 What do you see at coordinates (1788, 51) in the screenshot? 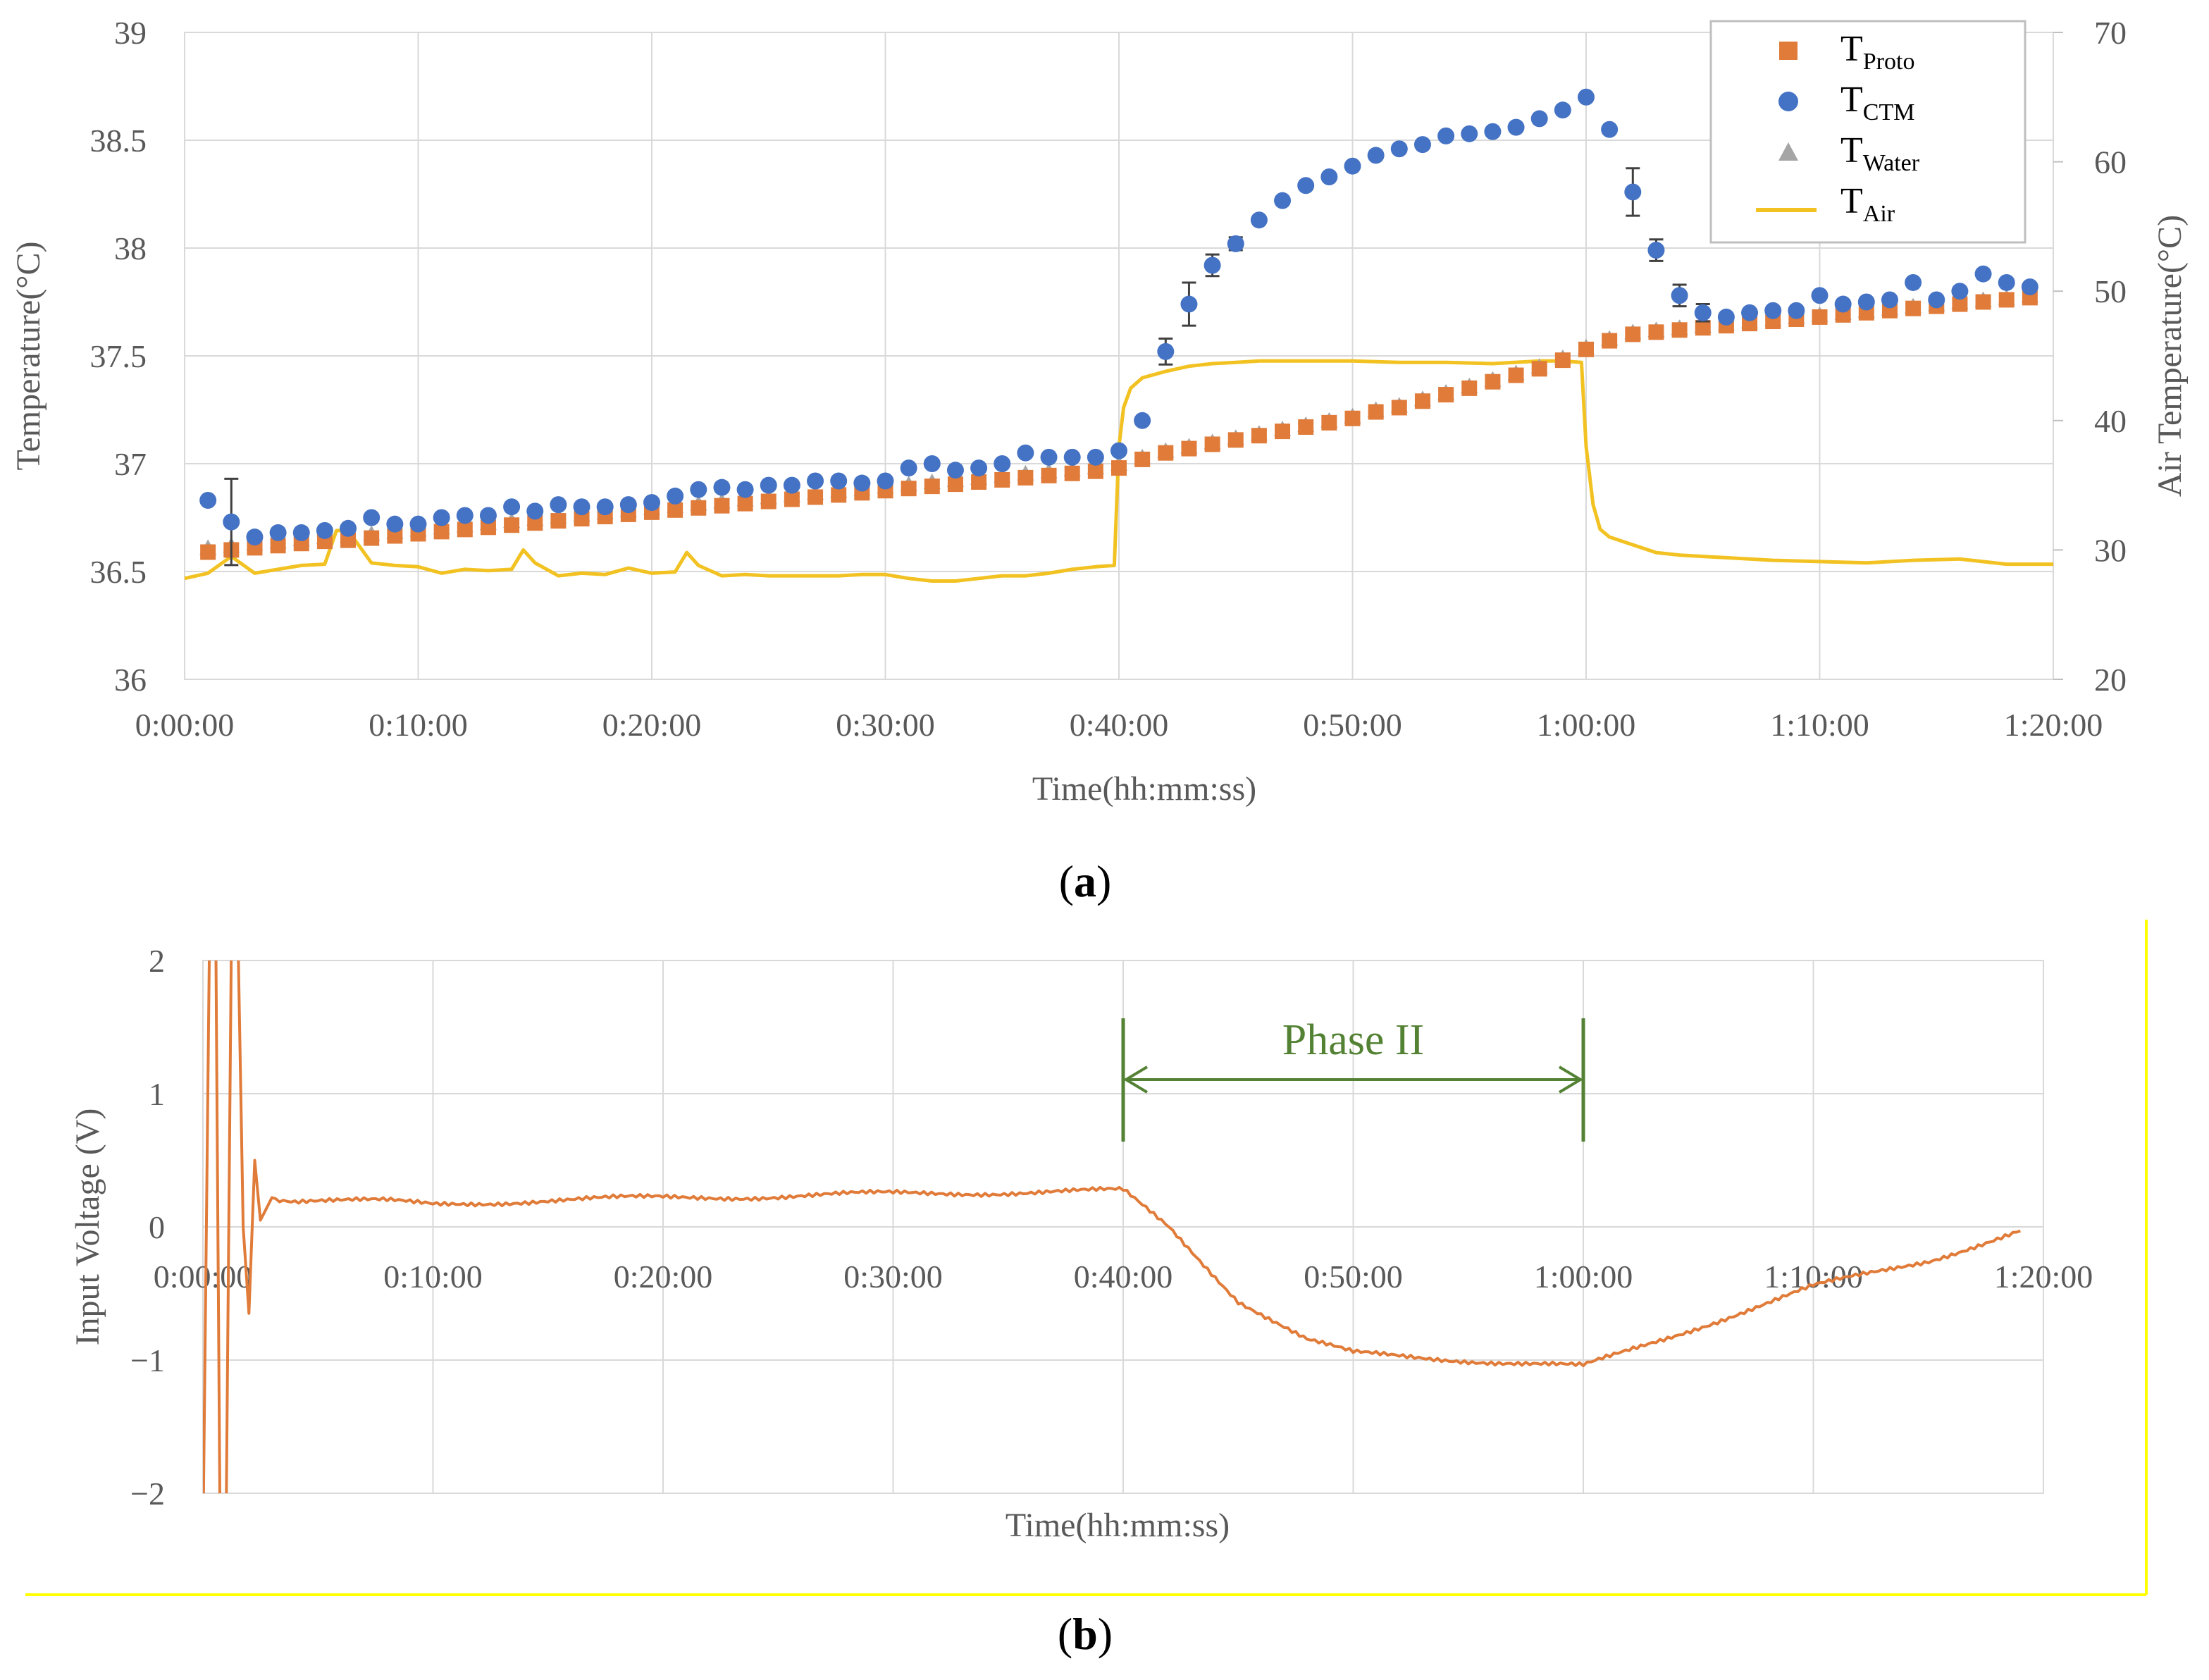
I see `legend-marker-square` at bounding box center [1788, 51].